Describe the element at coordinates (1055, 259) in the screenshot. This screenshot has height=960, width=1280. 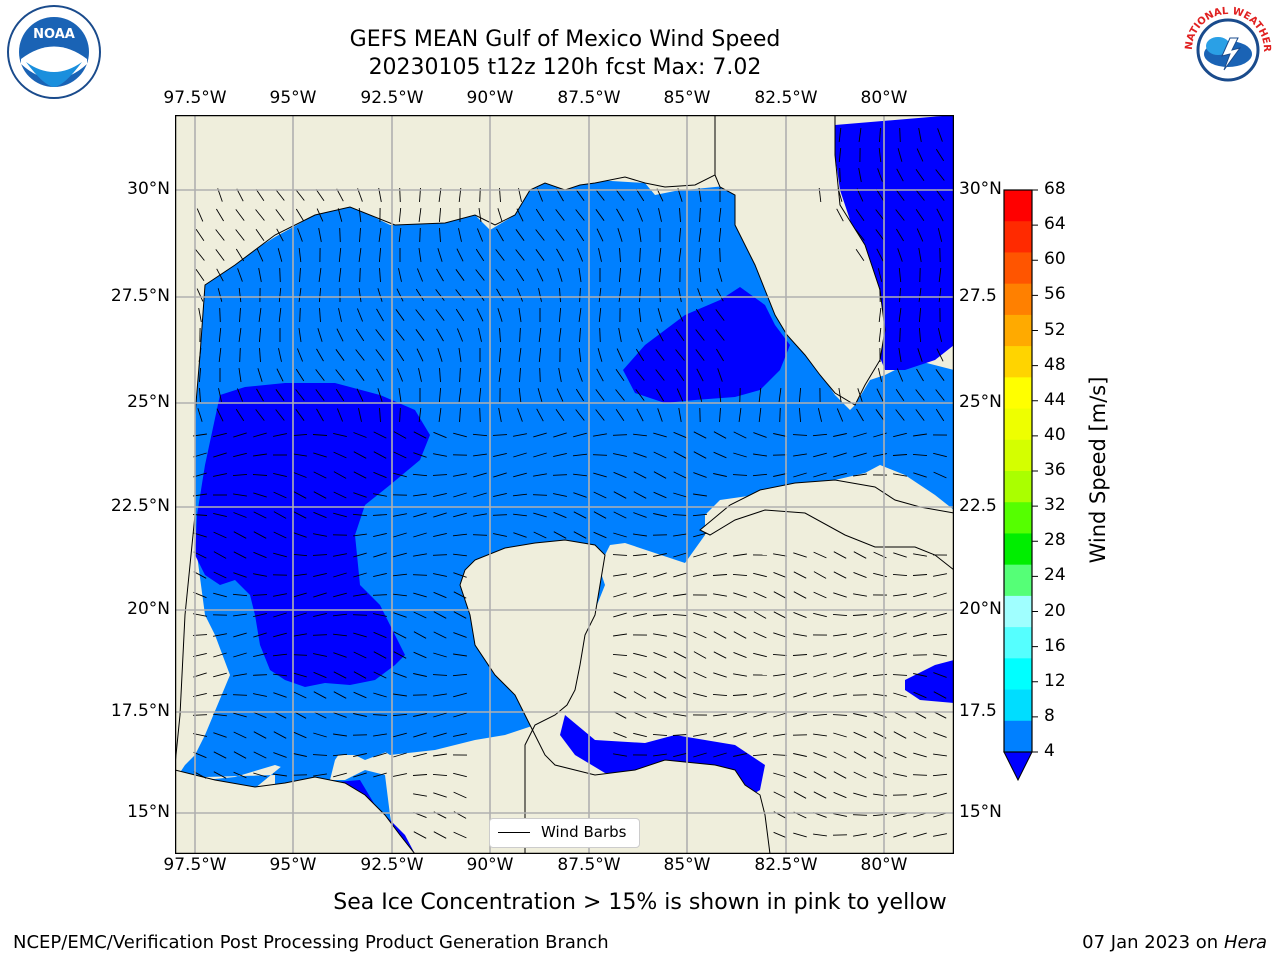
I see `colorbar-tick-label: 60` at that location.